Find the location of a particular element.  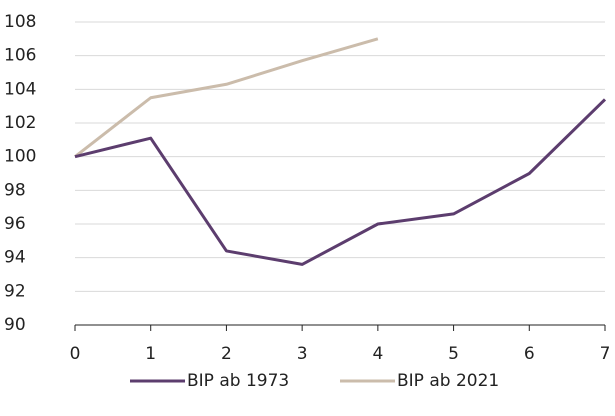

y-tick-label: 90 is located at coordinates (15, 325).